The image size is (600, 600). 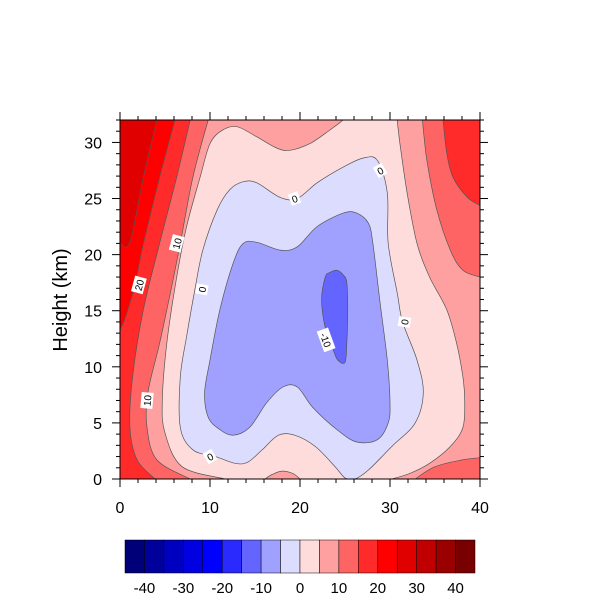 What do you see at coordinates (93, 368) in the screenshot?
I see `y-tick-label: 10` at bounding box center [93, 368].